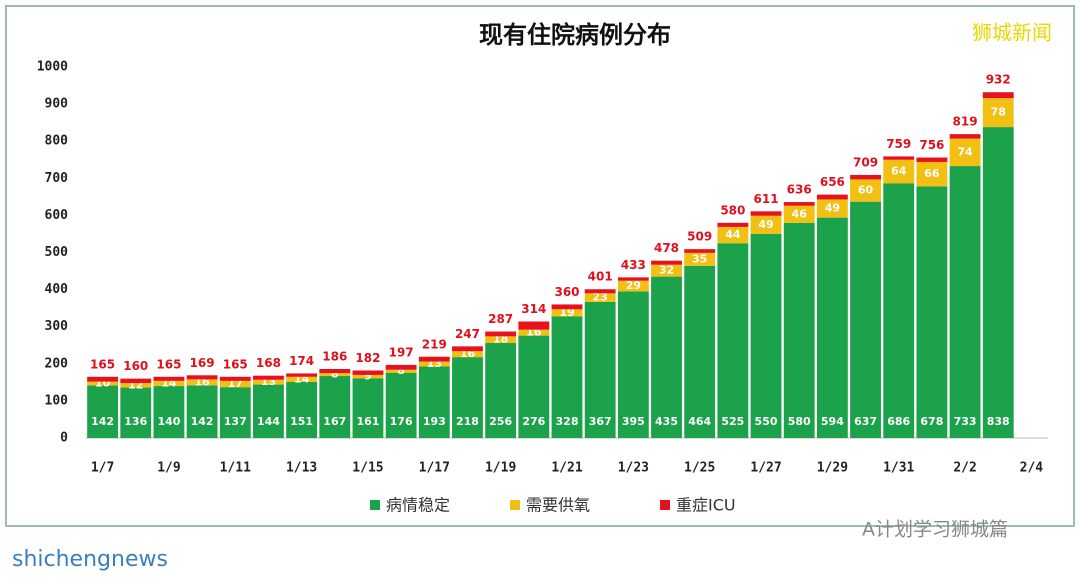 Image resolution: width=1080 pixels, height=579 pixels. I want to click on value-label: 60, so click(866, 190).